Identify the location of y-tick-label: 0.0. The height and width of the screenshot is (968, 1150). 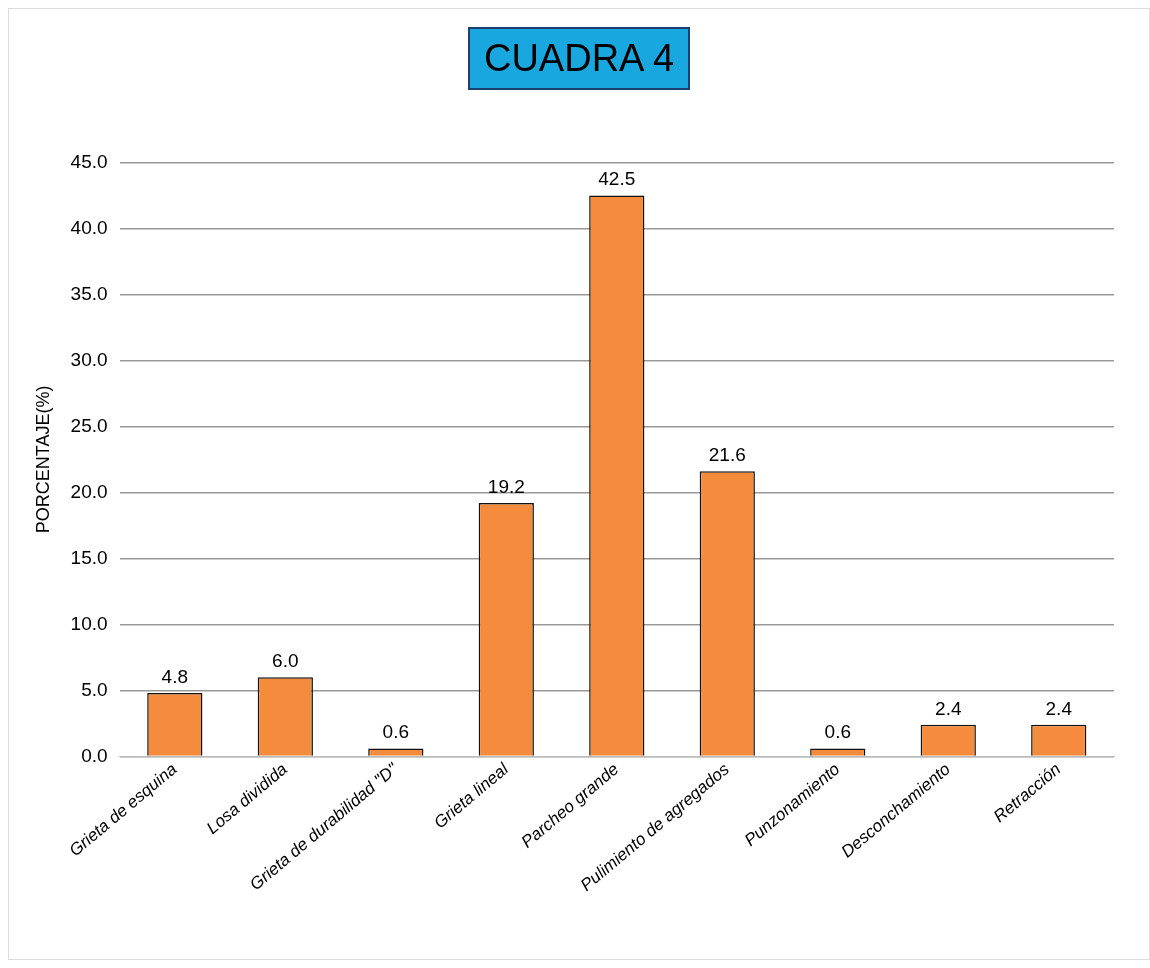
(94, 755).